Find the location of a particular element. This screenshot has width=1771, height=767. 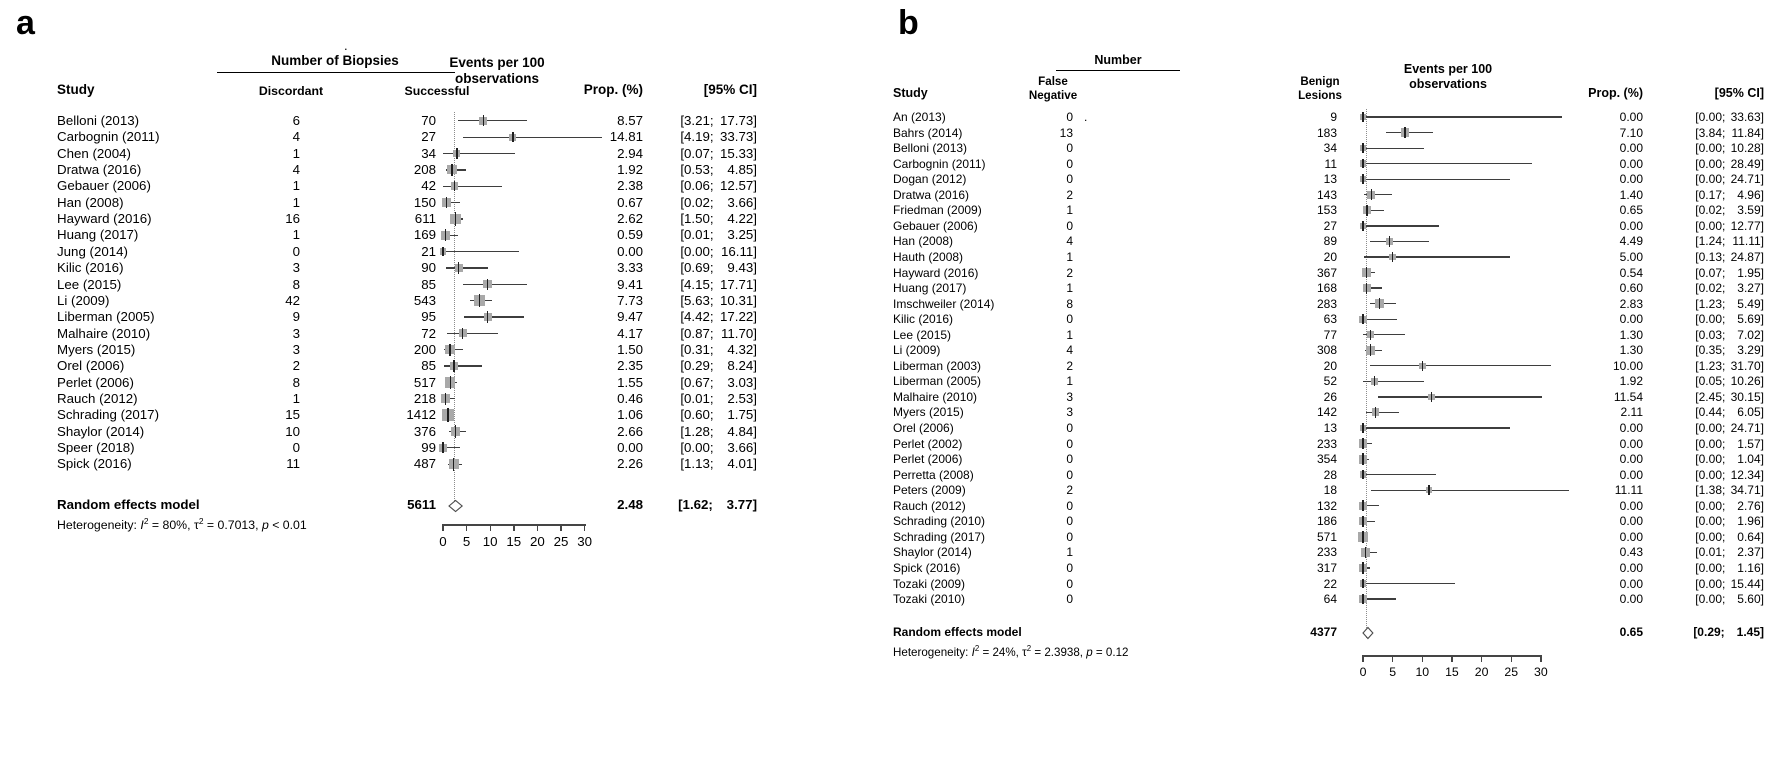

study-name: Kilic (2016) is located at coordinates (923, 319).